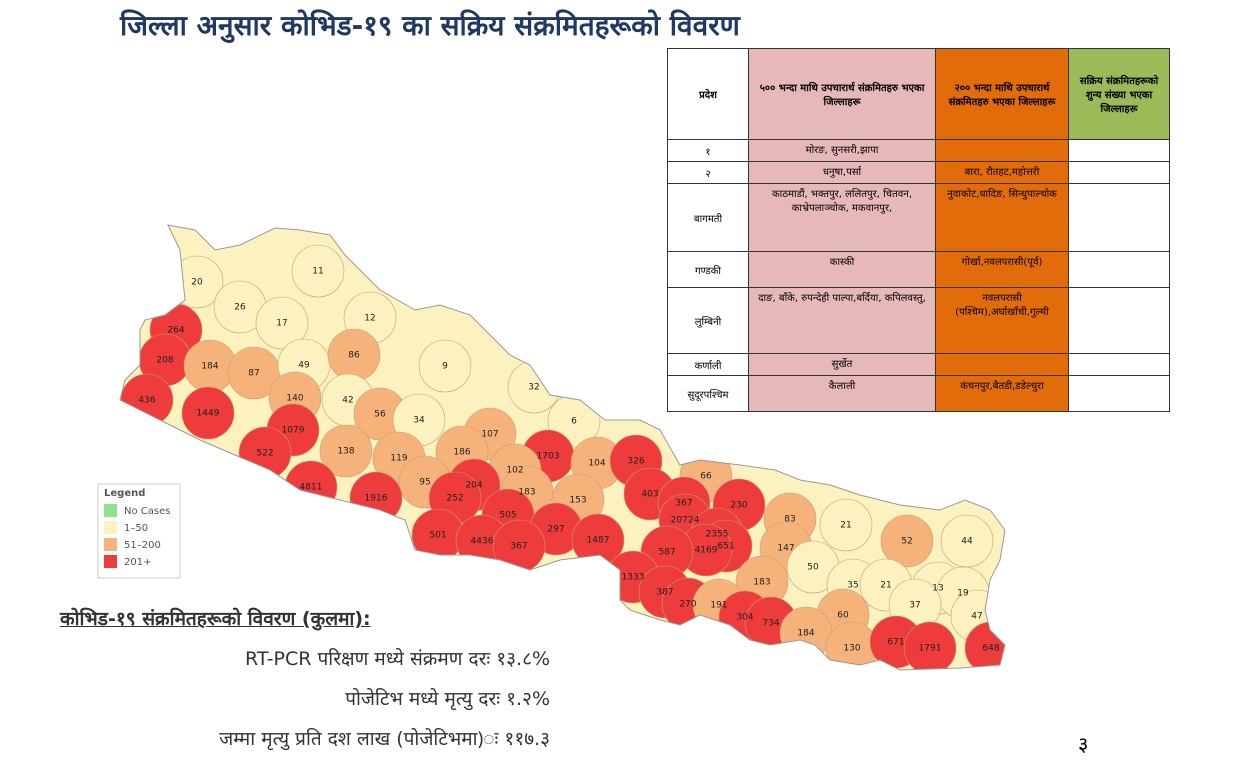  What do you see at coordinates (473, 486) in the screenshot?
I see `district-value: 204` at bounding box center [473, 486].